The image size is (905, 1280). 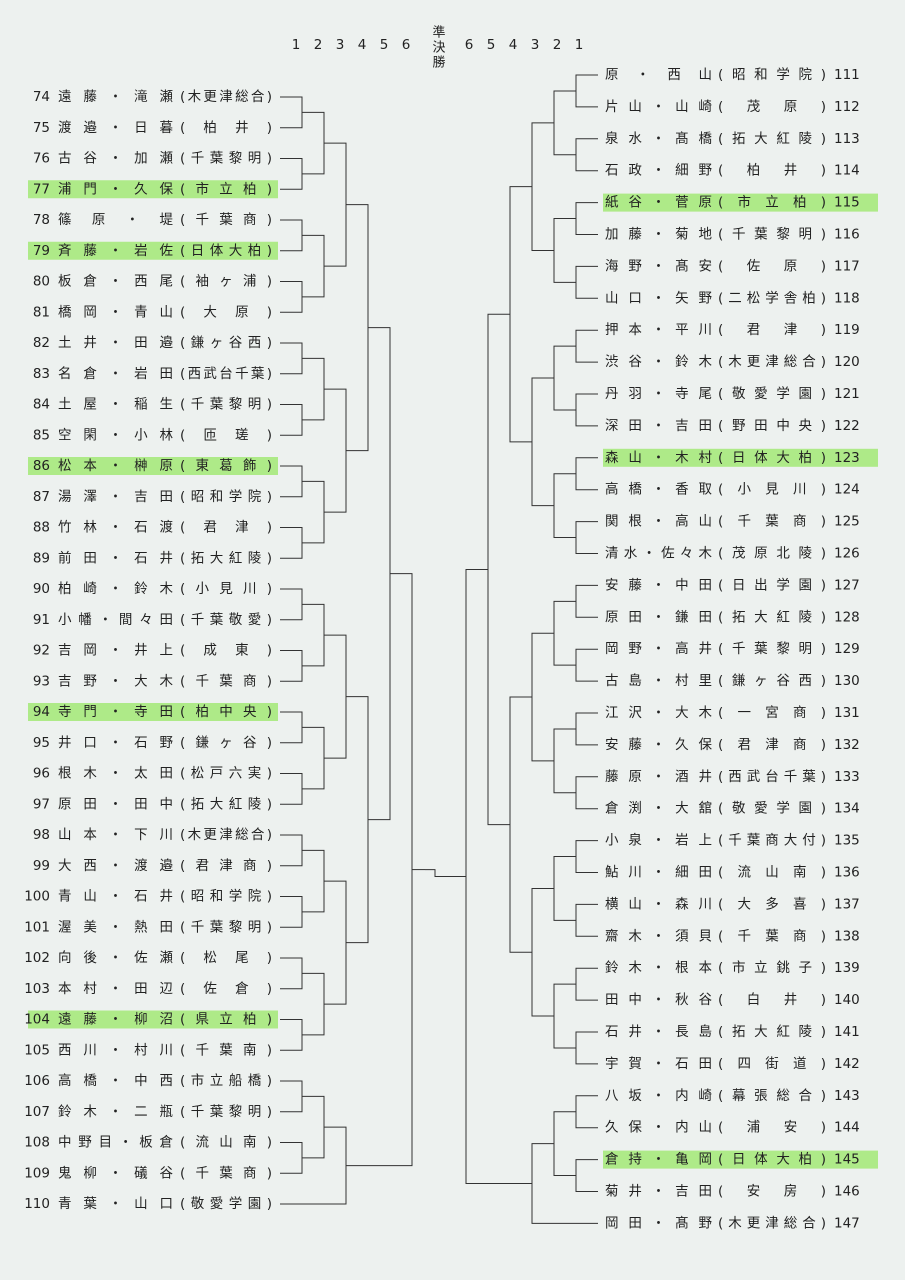 I want to click on entry-school: (君津商), so click(x=772, y=745).